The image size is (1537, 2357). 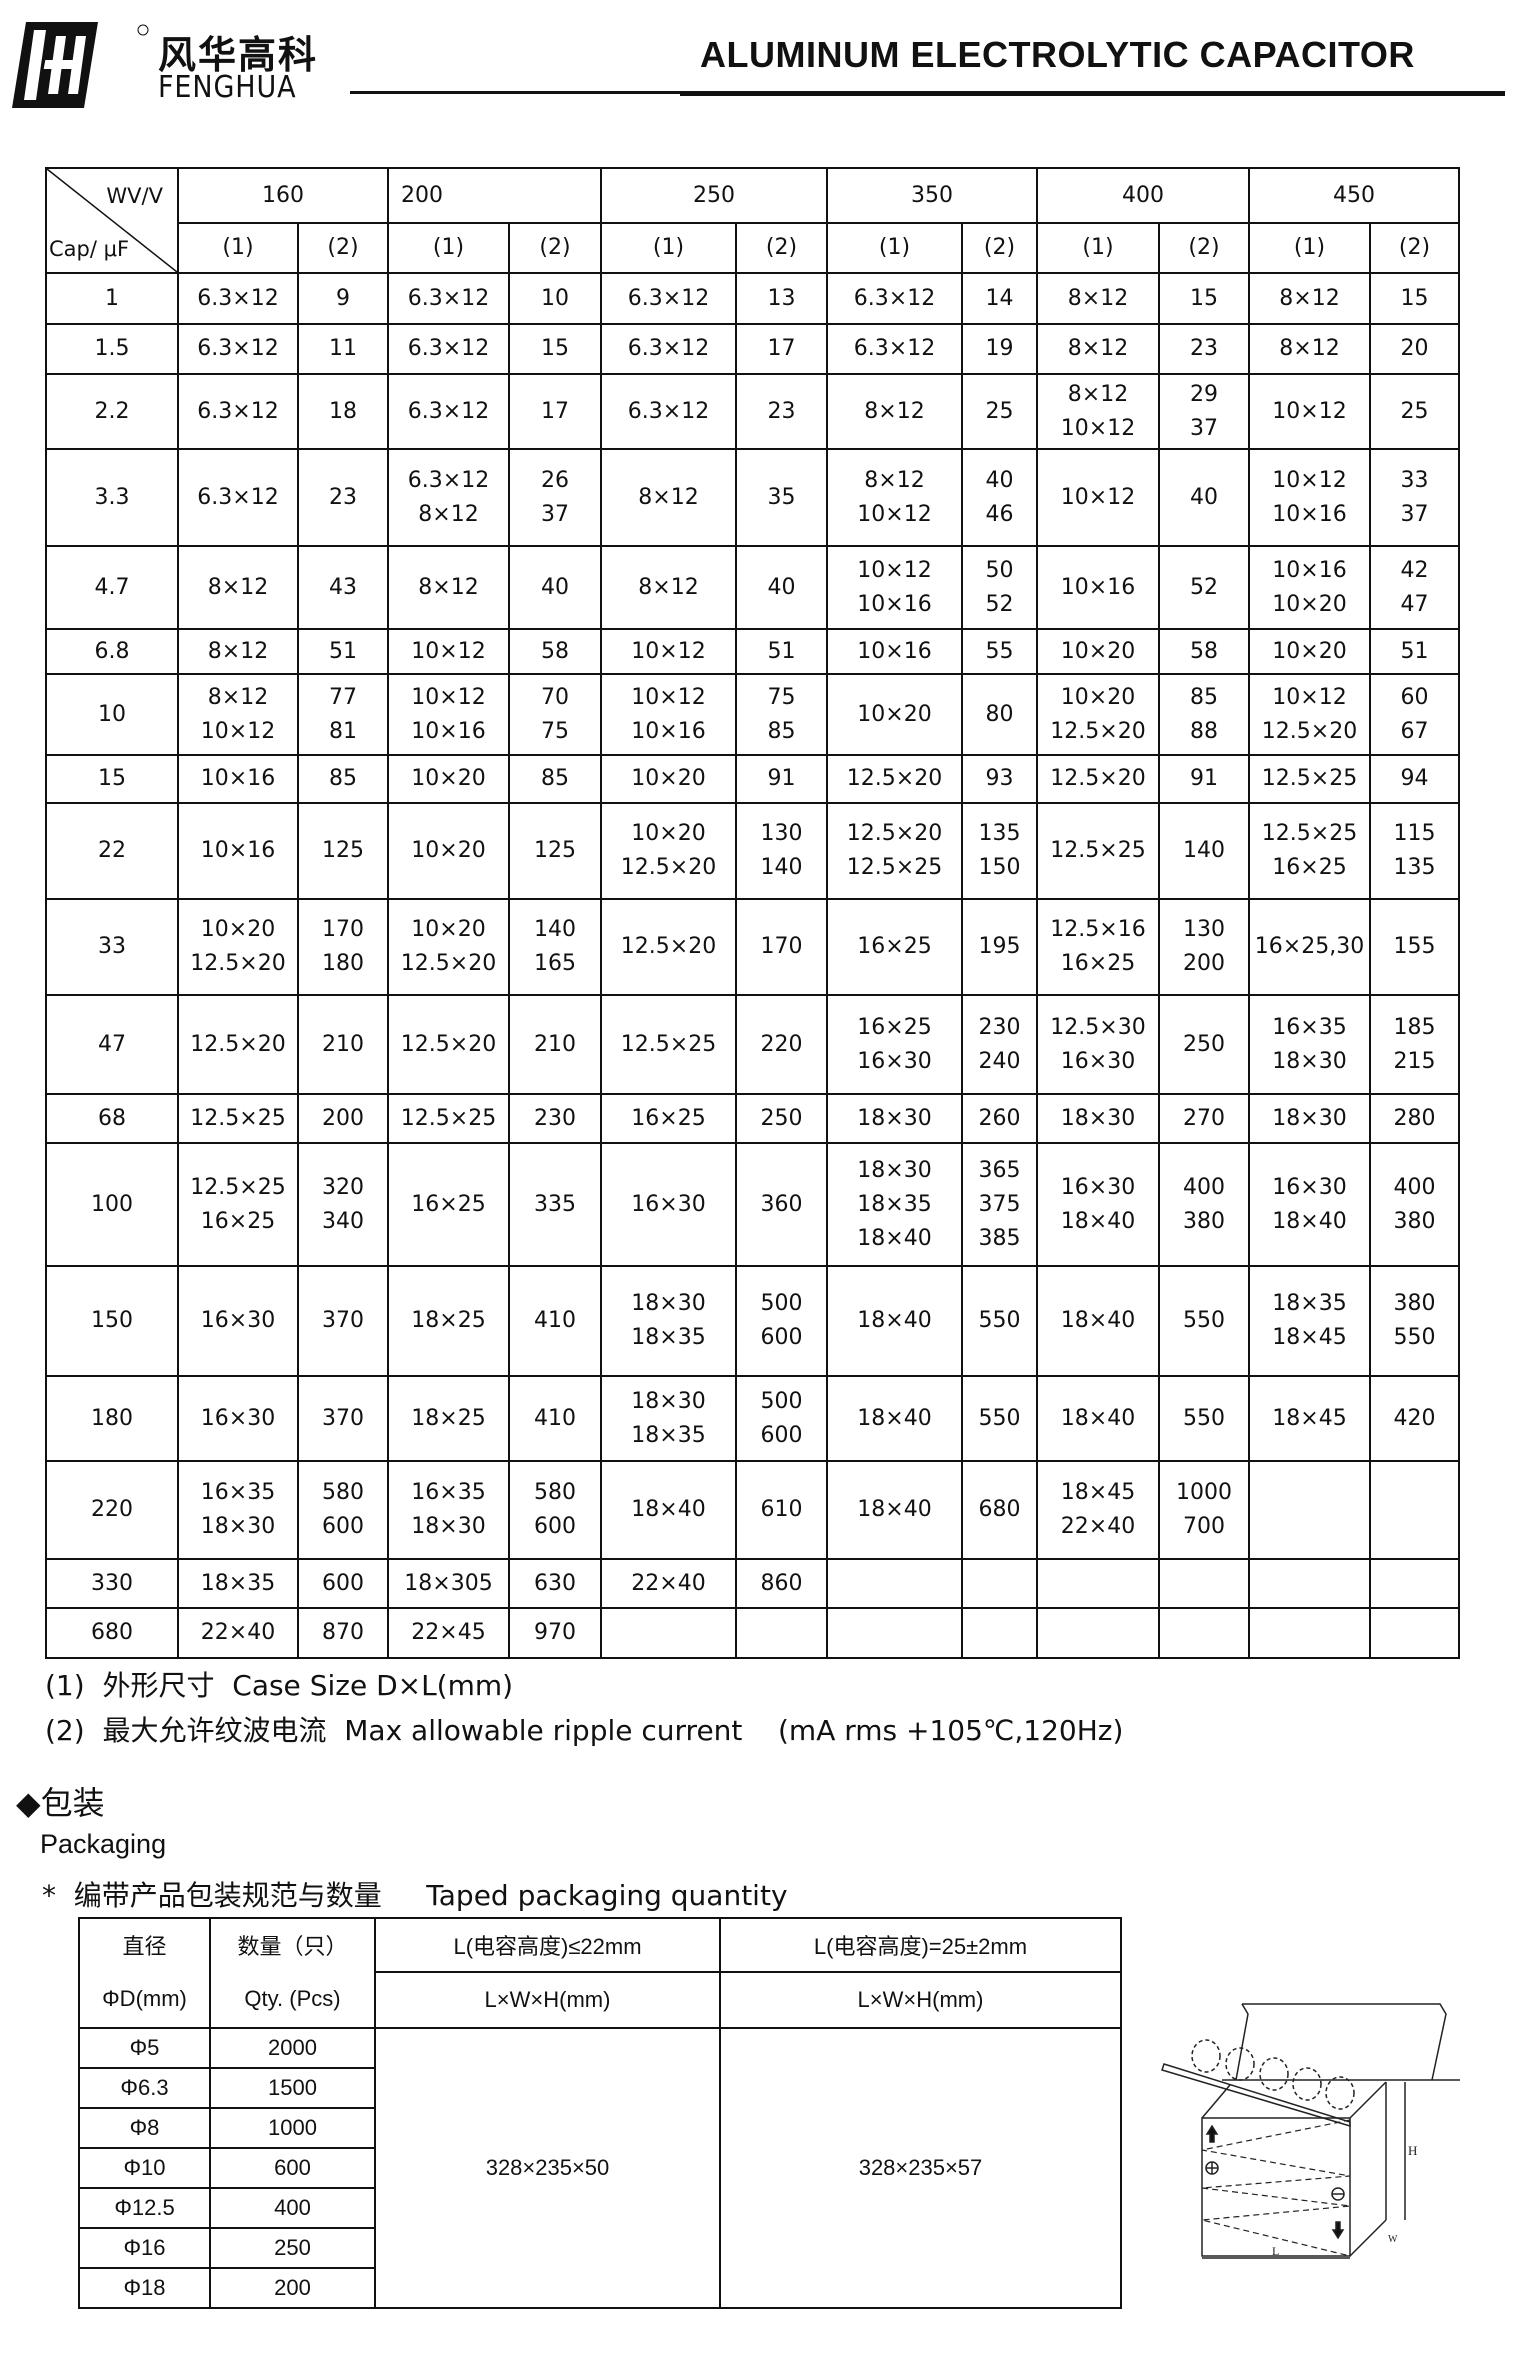 What do you see at coordinates (1414, 587) in the screenshot?
I see `ripple-current-cell: 42 47` at bounding box center [1414, 587].